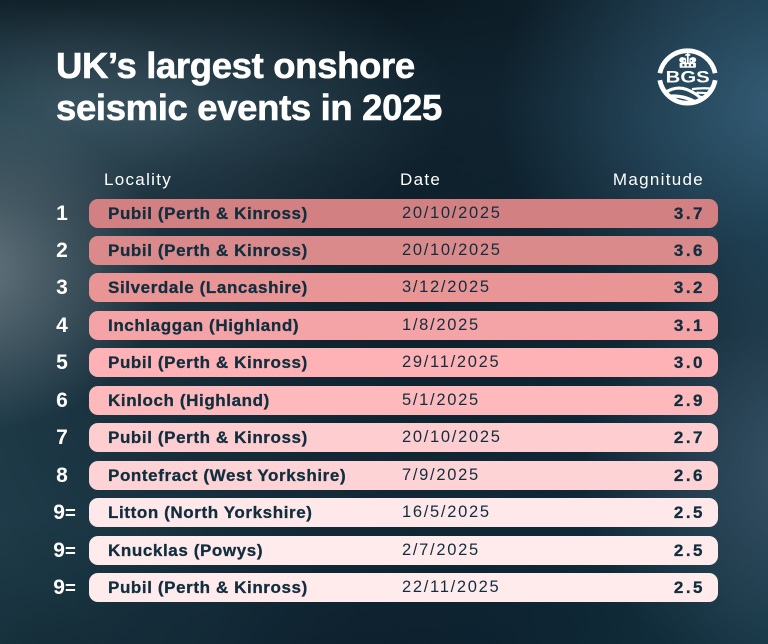  I want to click on svg-text: BGS, so click(688, 78).